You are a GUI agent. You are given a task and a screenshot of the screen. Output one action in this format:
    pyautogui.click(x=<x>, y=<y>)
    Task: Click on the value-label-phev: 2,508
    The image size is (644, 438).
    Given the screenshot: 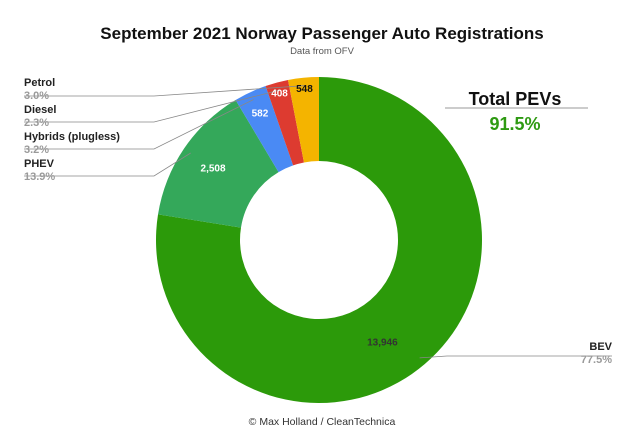 What is the action you would take?
    pyautogui.click(x=213, y=169)
    